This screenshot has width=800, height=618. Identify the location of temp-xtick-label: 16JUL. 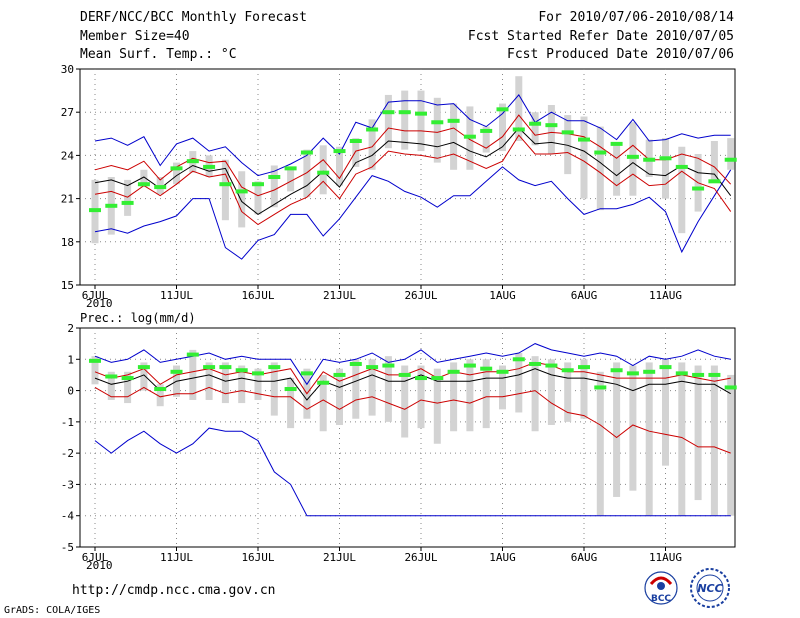
(257, 295).